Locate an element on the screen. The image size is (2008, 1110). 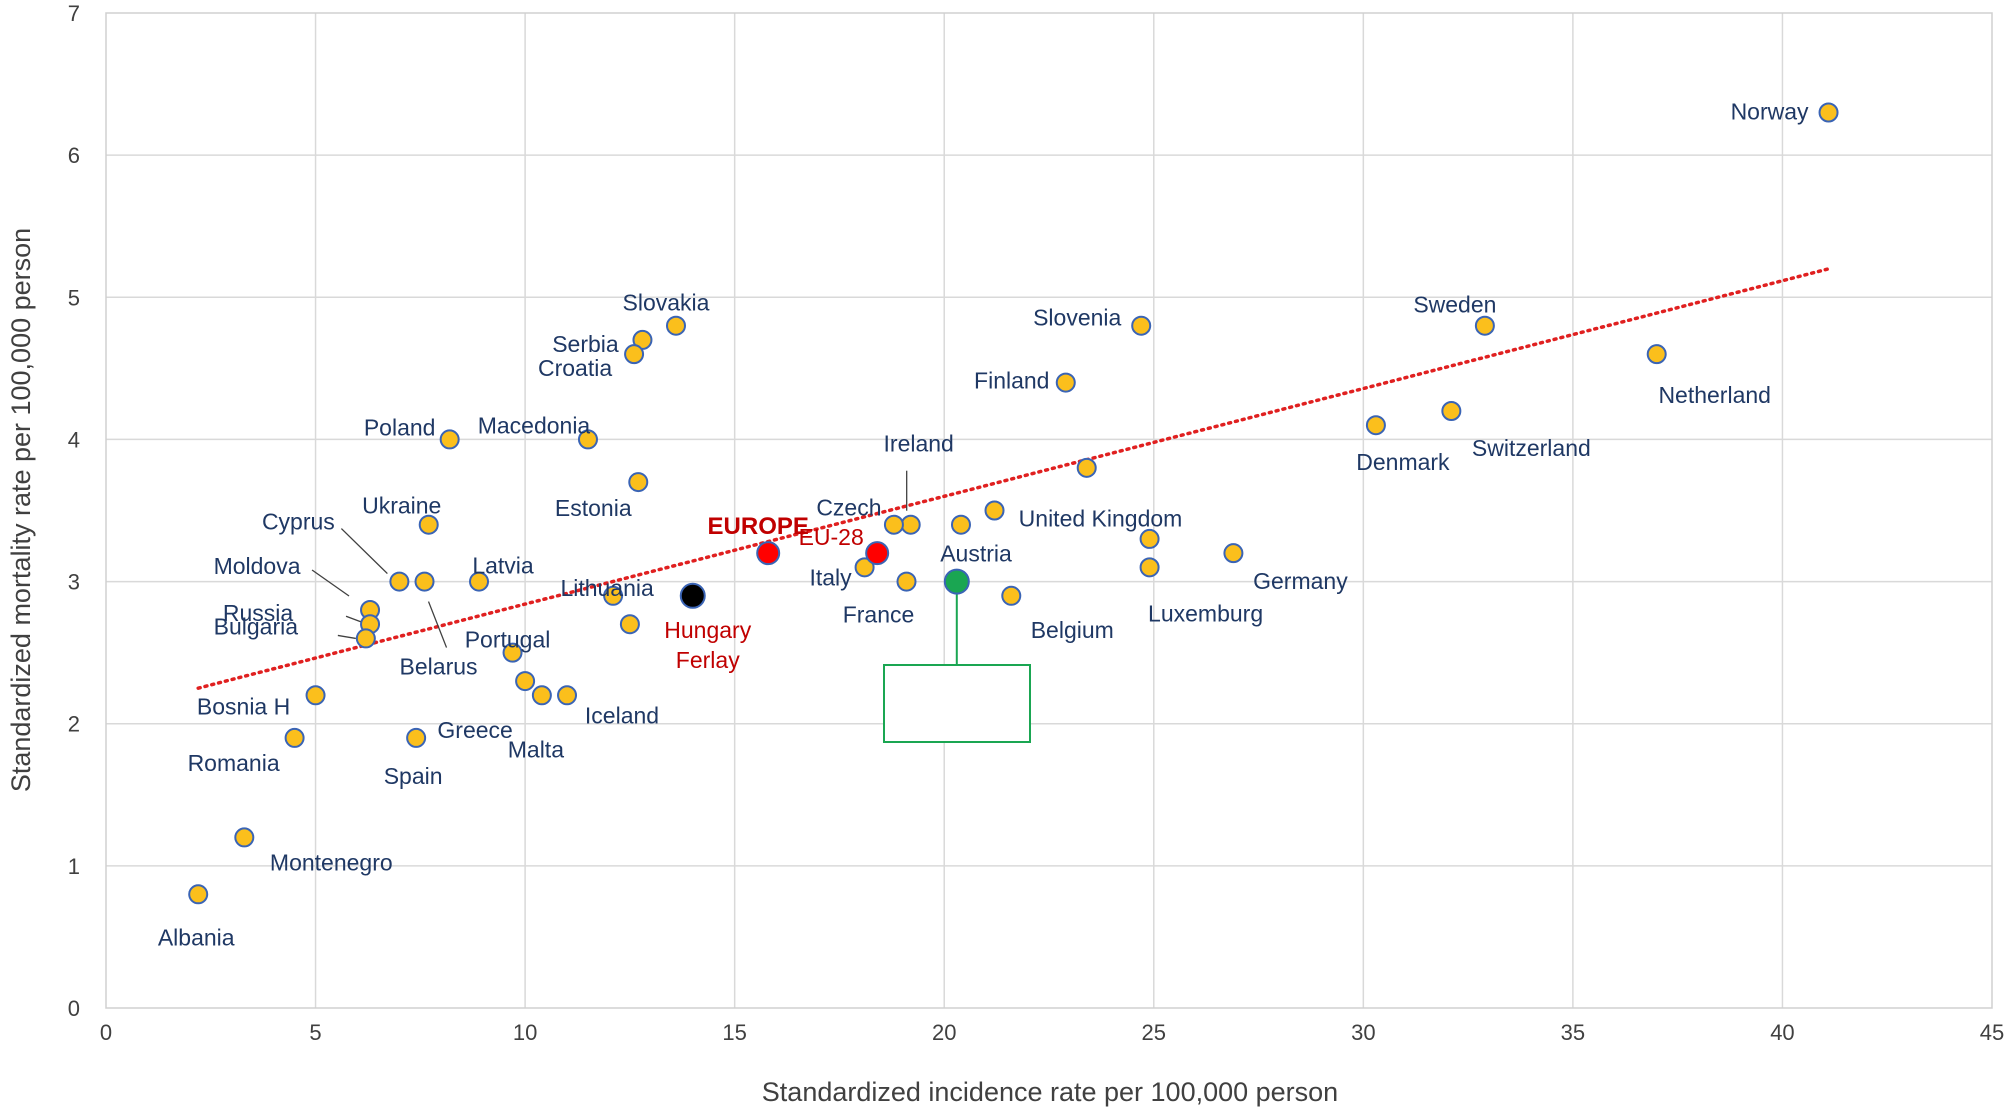
label-albania: Albania is located at coordinates (196, 937).